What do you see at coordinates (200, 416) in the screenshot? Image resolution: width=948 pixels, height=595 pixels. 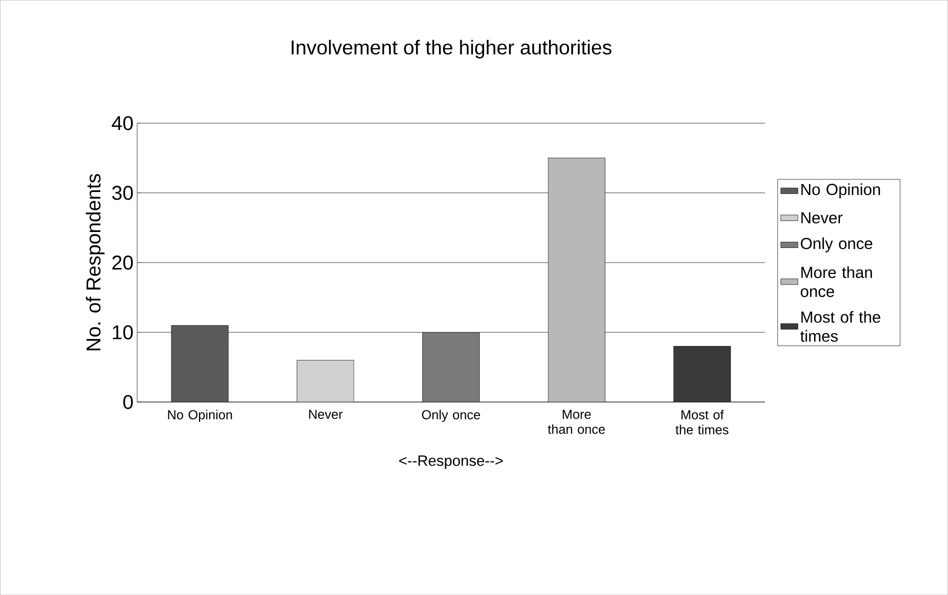 I see `x-tick-label: No Opinion` at bounding box center [200, 416].